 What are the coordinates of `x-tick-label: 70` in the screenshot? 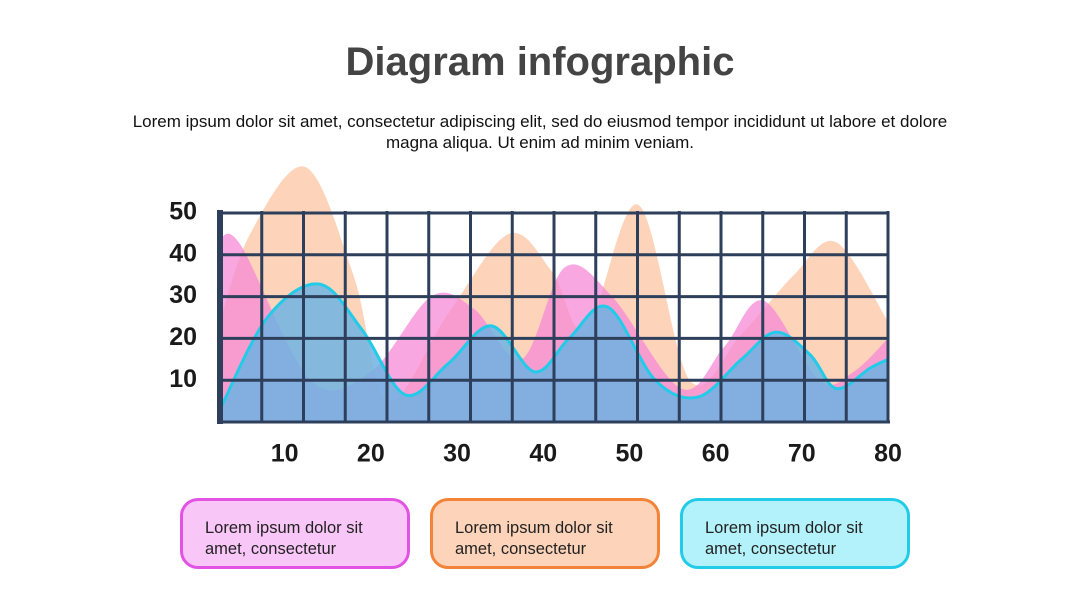 It's located at (802, 454).